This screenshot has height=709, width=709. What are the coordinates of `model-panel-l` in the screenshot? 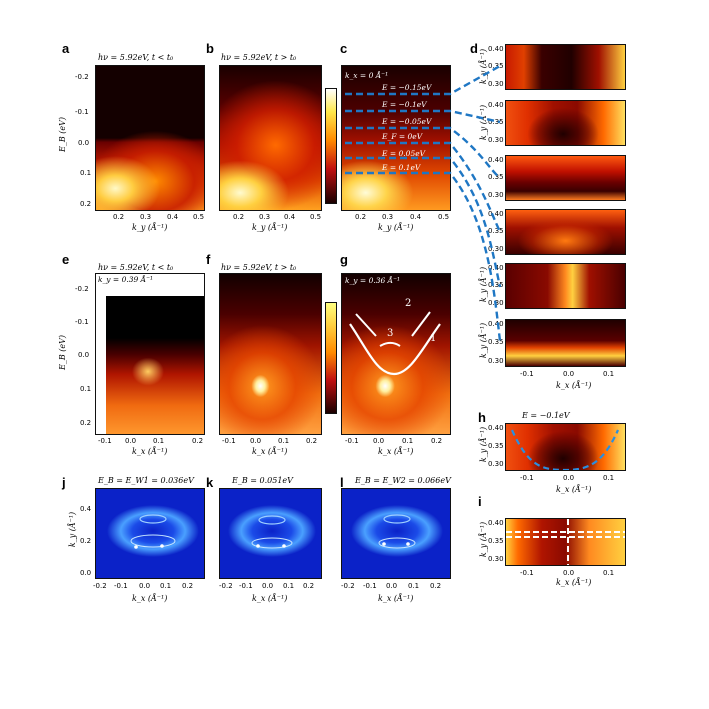 It's located at (396, 533).